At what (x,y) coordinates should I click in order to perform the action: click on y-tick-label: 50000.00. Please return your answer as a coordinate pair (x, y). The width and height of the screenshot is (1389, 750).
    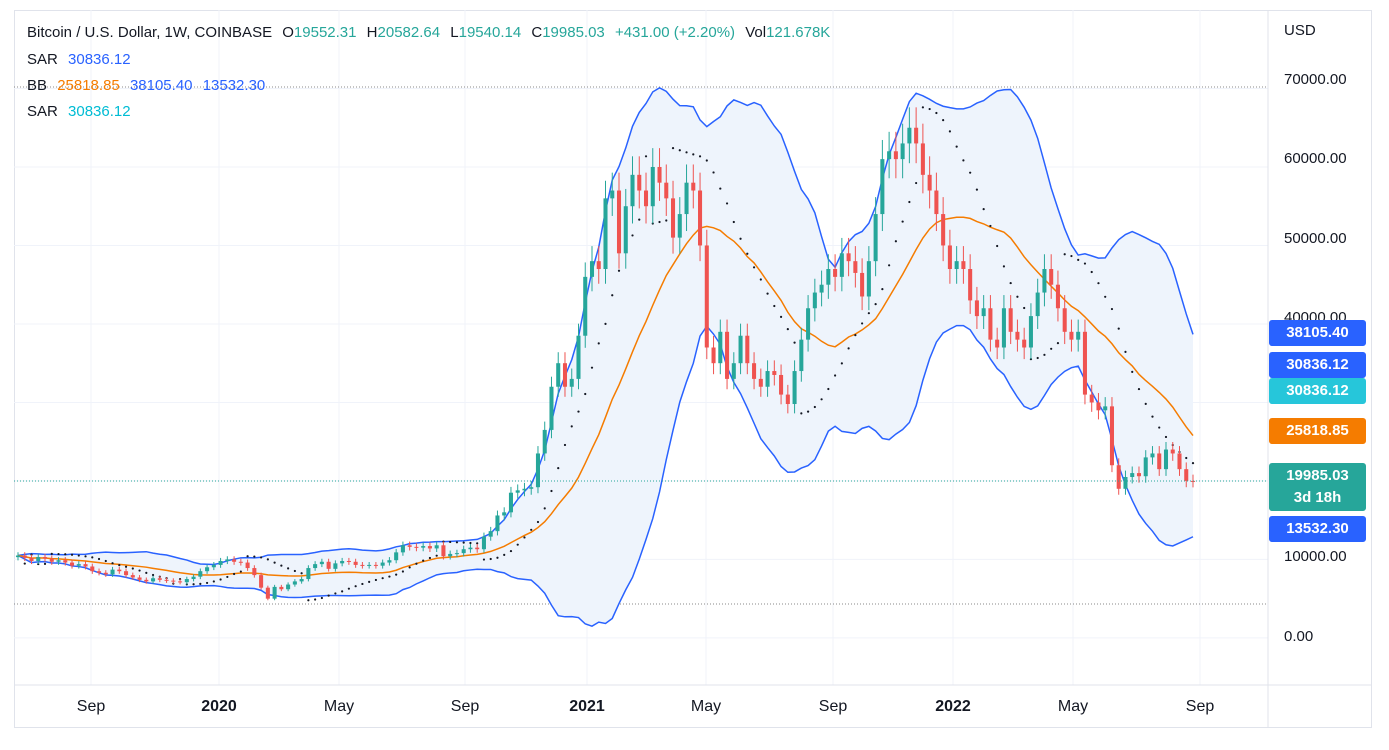
    Looking at the image, I should click on (1315, 238).